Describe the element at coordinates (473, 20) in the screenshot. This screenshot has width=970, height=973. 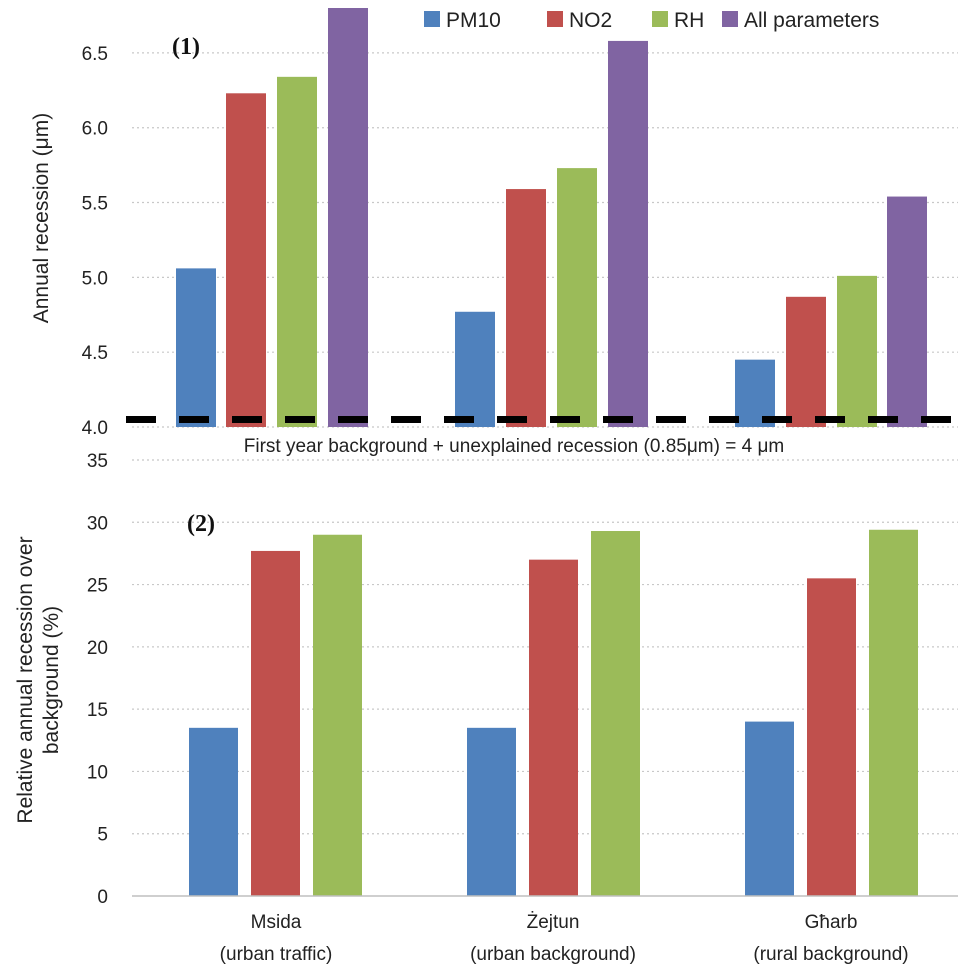
I see `legend-label-pm10: PM10` at that location.